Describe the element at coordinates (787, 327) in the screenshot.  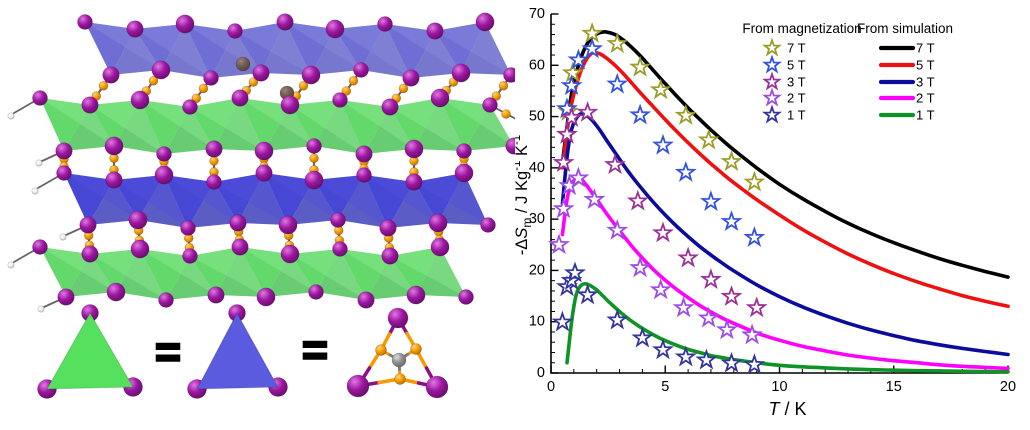
I see `simulation-line-1T` at that location.